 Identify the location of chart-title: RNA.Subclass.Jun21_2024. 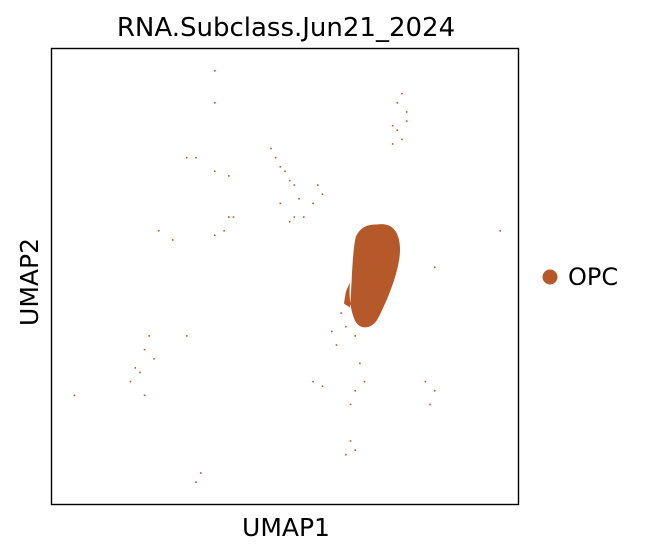
(286, 28).